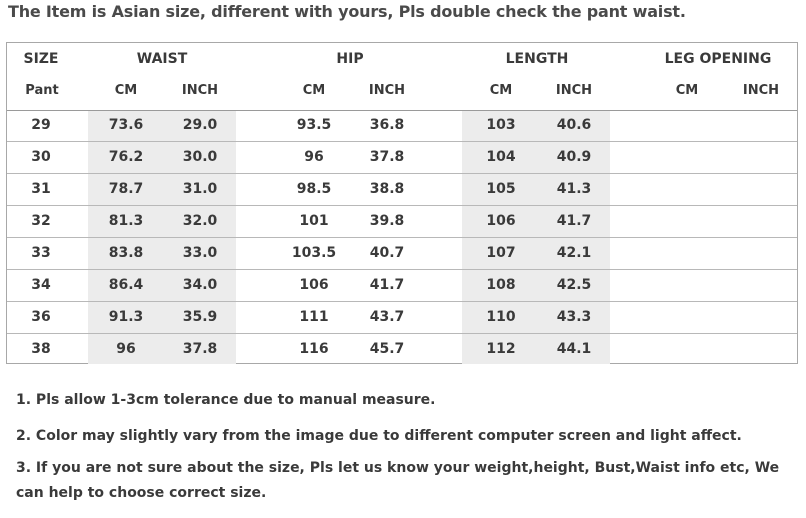 This screenshot has width=806, height=518. Describe the element at coordinates (200, 221) in the screenshot. I see `waist-inch-cell: 32.0` at that location.